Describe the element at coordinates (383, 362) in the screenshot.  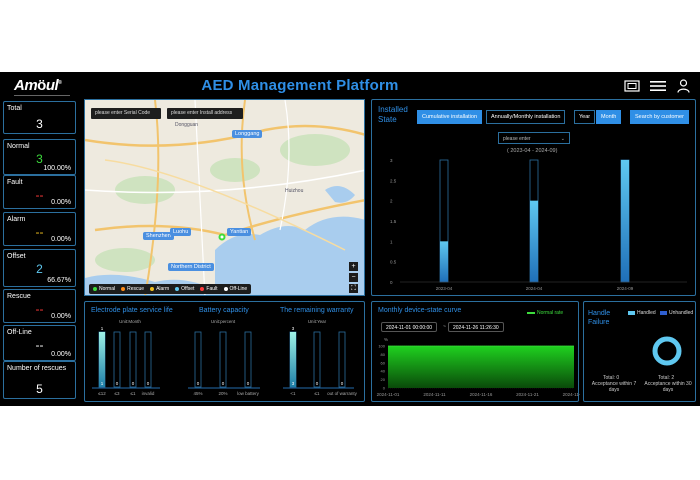
I see `y-tick-label: 60` at that location.